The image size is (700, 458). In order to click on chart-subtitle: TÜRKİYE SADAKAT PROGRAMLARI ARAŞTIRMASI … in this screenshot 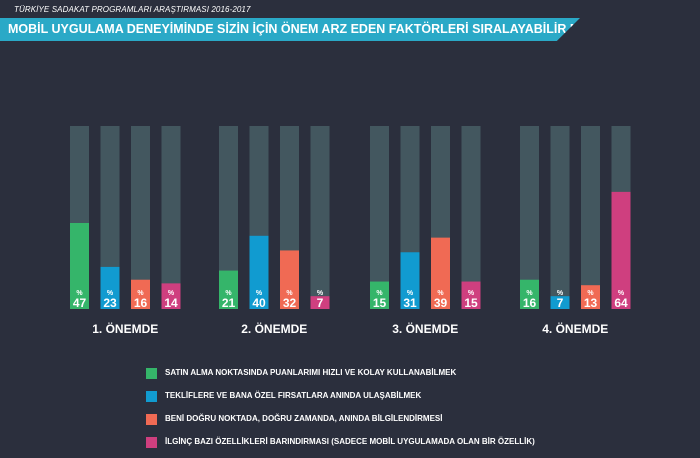, I will do `click(132, 9)`.